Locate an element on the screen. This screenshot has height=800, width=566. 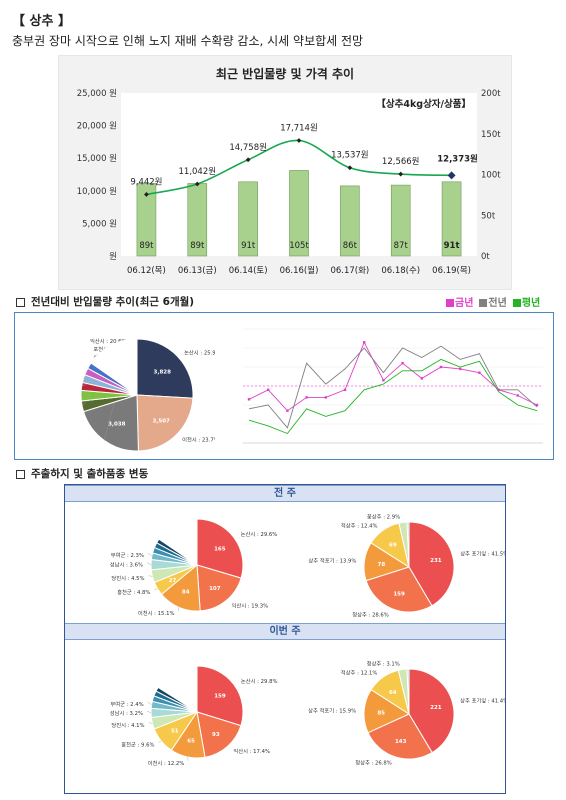
page-title: 【 상추 】 is located at coordinates (41, 21).